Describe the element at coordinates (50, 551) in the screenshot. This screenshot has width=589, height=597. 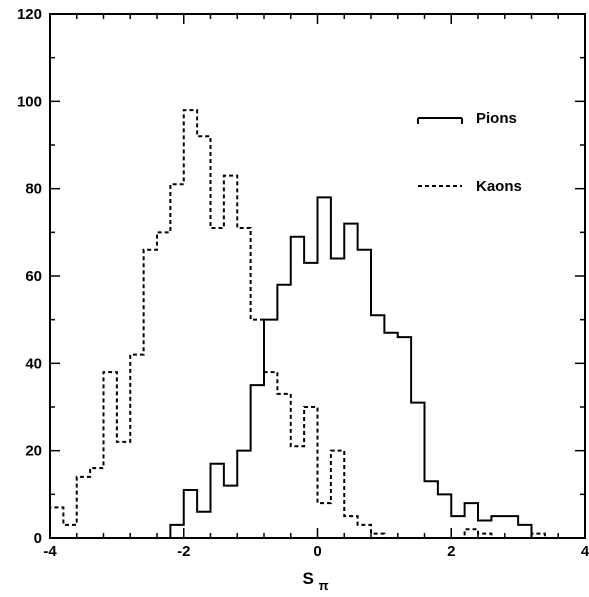
I see `x-tick-label: -4` at that location.